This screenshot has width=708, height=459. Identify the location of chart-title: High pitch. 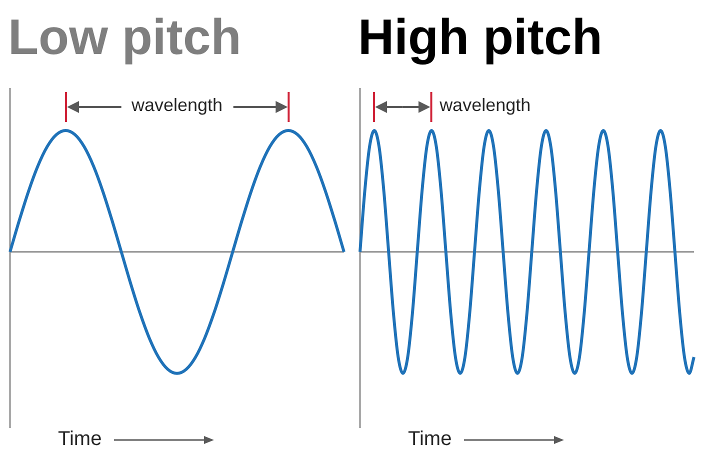
(480, 37).